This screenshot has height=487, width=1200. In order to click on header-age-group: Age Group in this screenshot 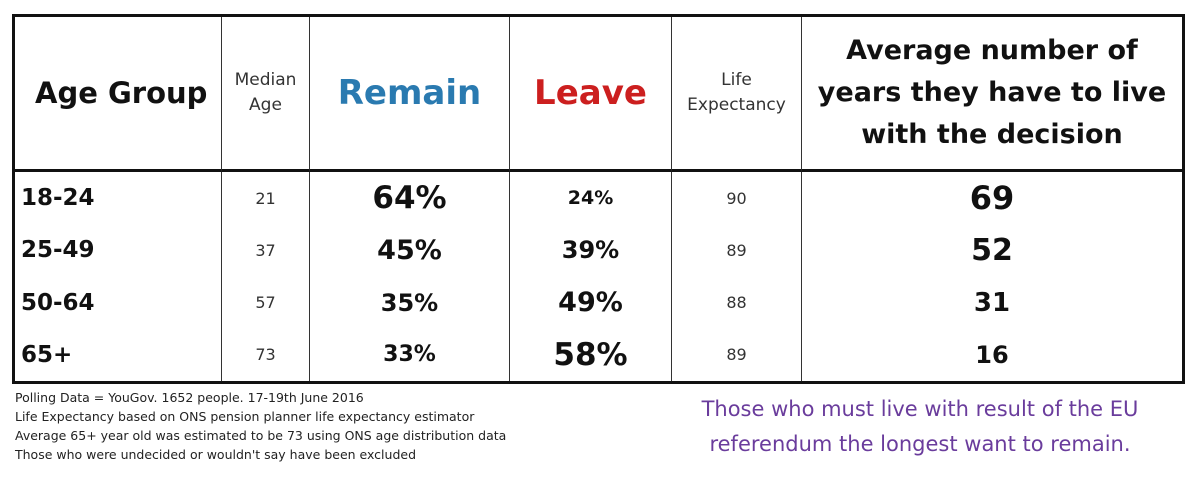, I will do `click(118, 94)`.